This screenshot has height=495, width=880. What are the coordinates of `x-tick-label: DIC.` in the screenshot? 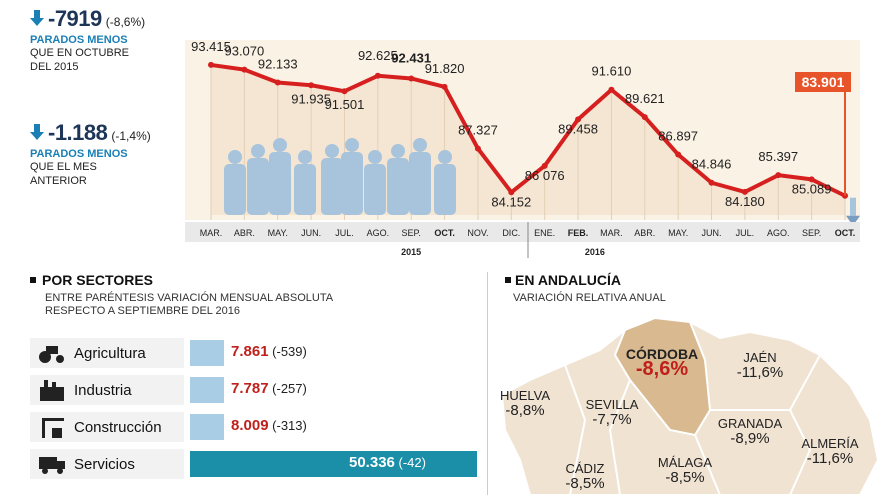 It's located at (511, 233).